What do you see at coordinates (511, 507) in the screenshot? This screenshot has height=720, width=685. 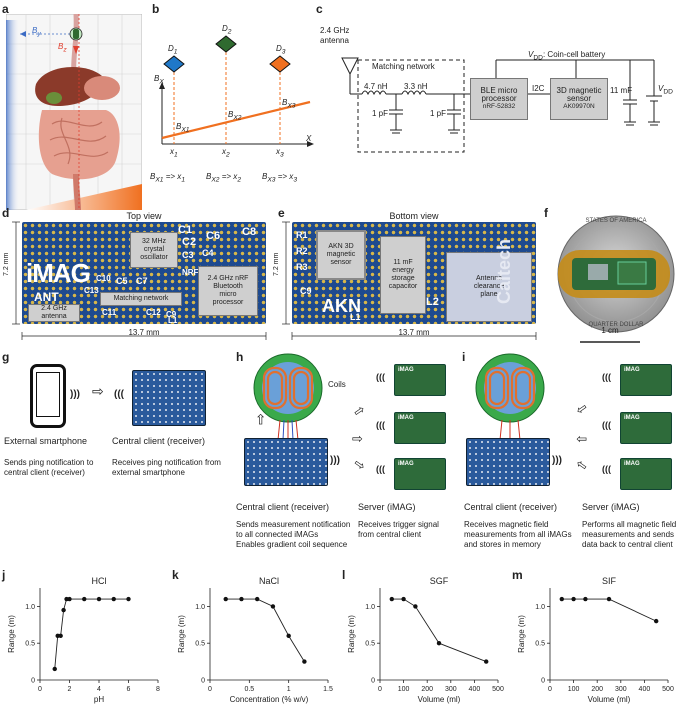 I see `client-label-i: Central client (receiver)` at bounding box center [511, 507].